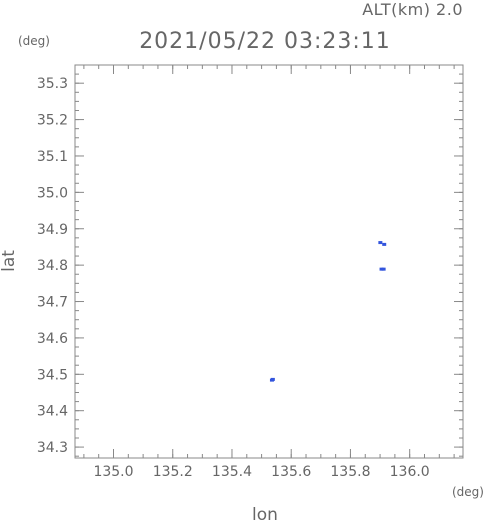 Image resolution: width=491 pixels, height=526 pixels. Describe the element at coordinates (52, 266) in the screenshot. I see `y-tick-label: 34.8` at that location.